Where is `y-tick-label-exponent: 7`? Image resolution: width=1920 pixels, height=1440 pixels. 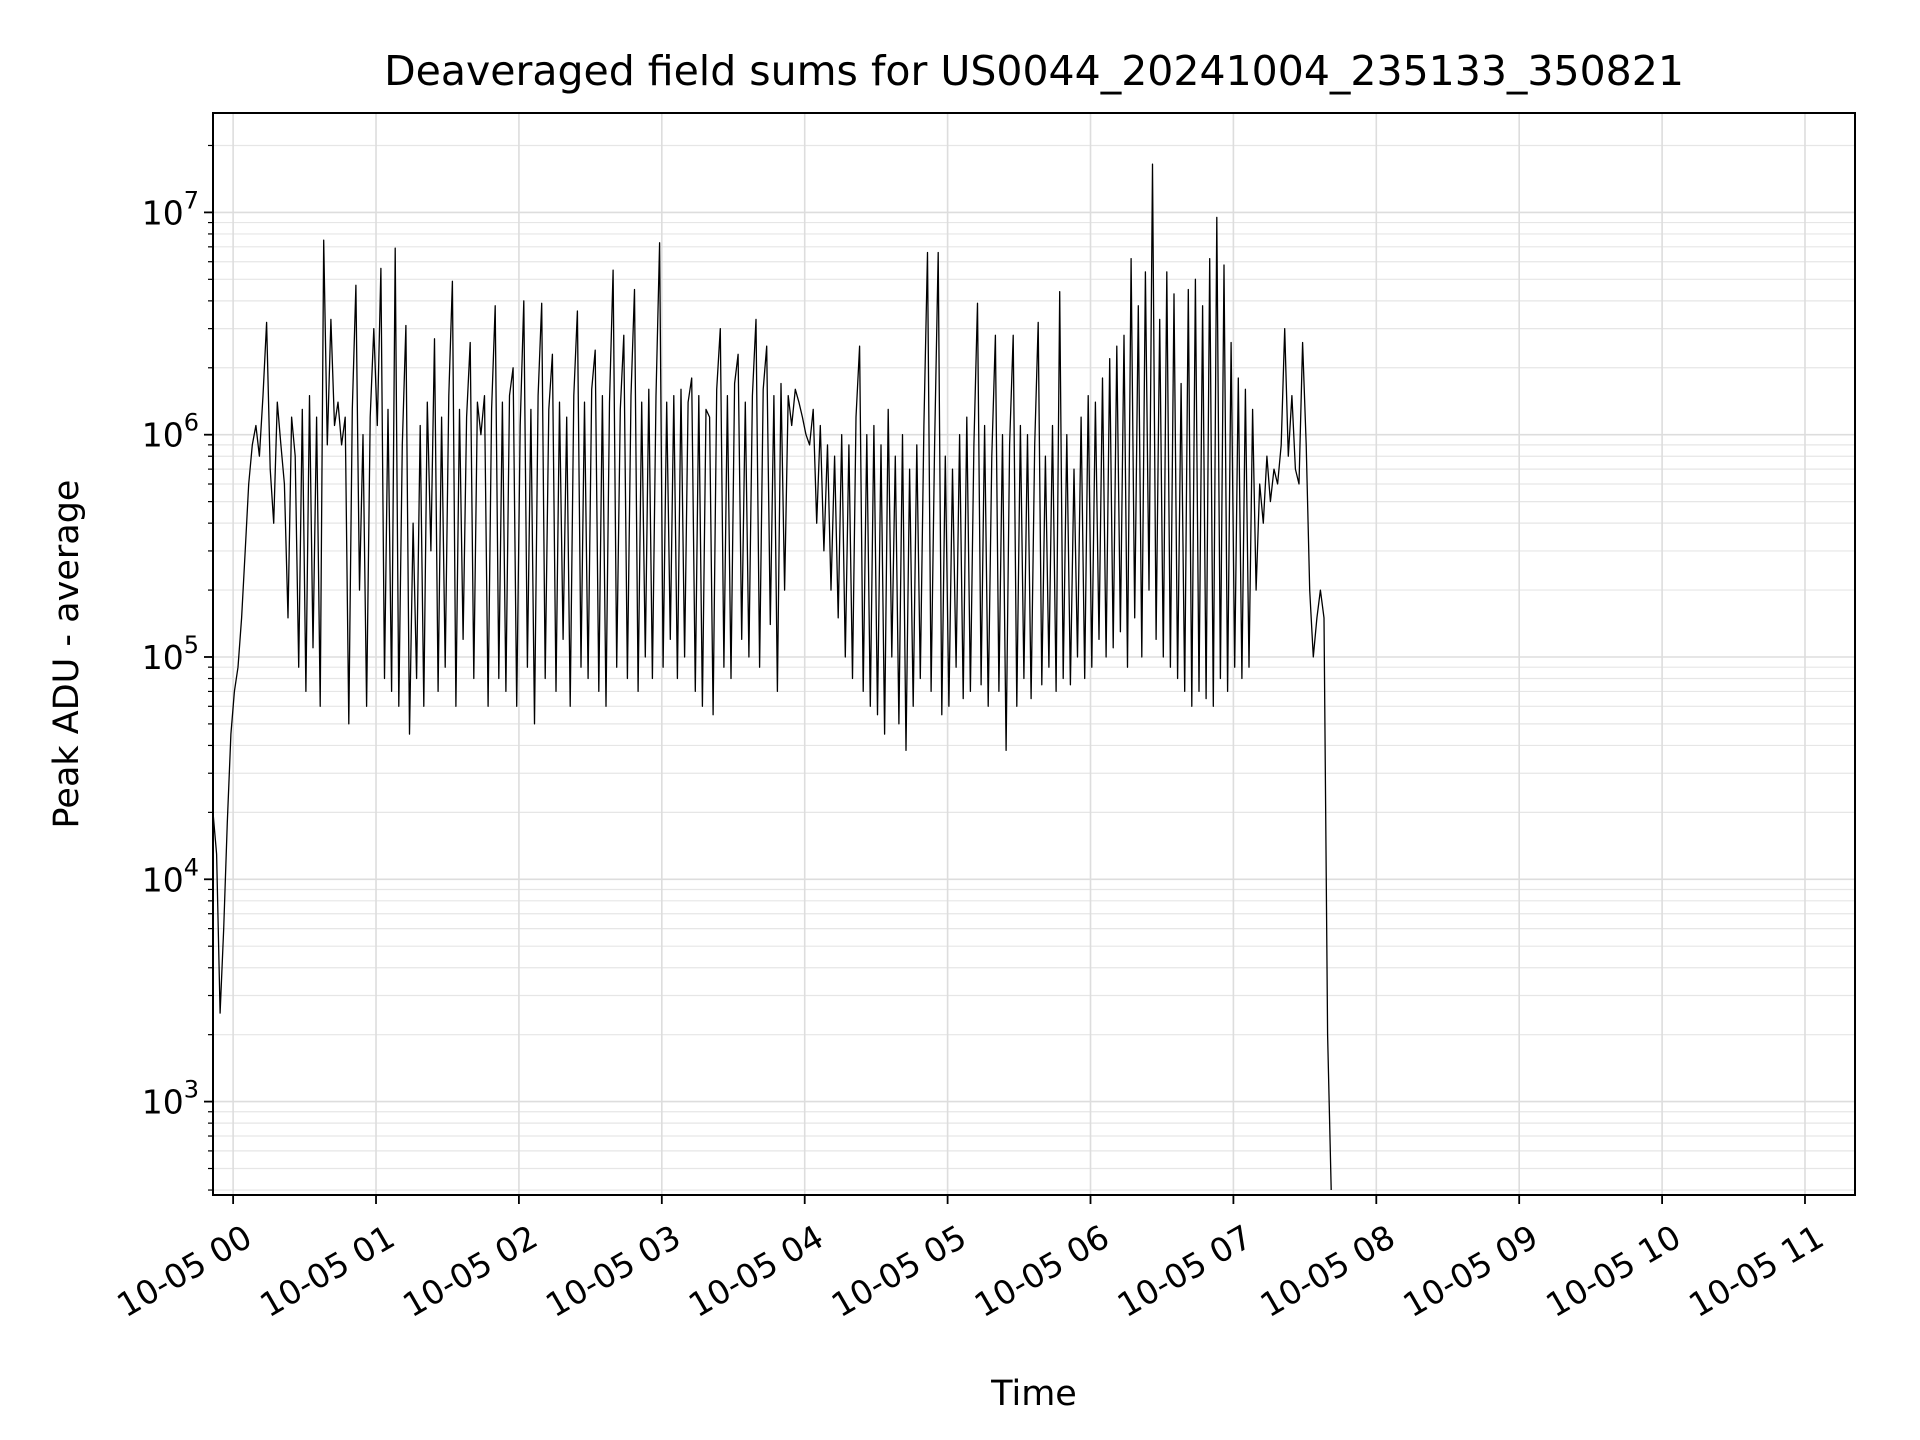 y-tick-label-exponent: 7 is located at coordinates (191, 200).